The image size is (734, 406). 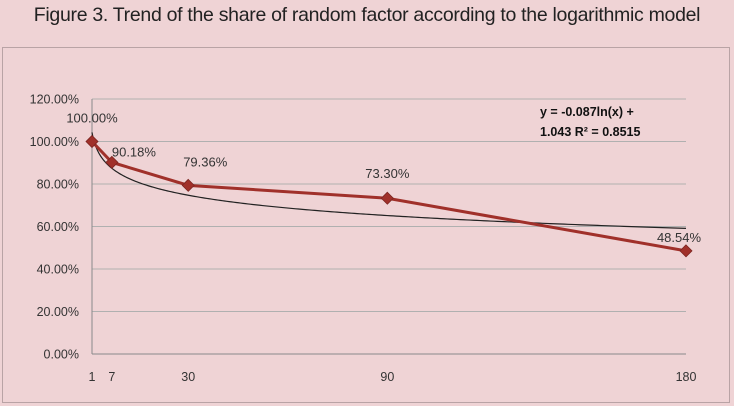 I want to click on x-tick-label: 180, so click(x=686, y=377).